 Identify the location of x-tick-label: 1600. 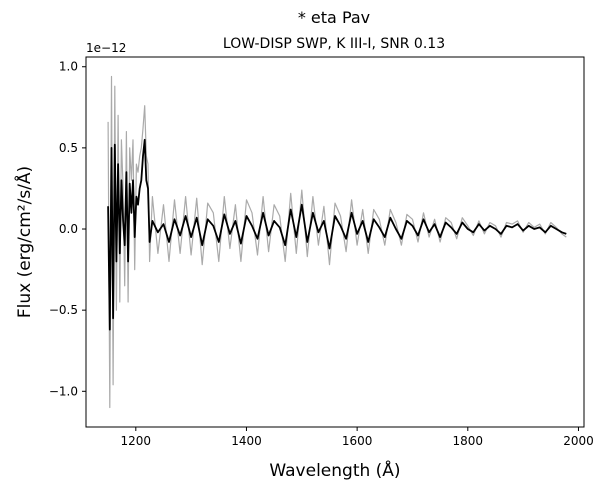
(357, 441).